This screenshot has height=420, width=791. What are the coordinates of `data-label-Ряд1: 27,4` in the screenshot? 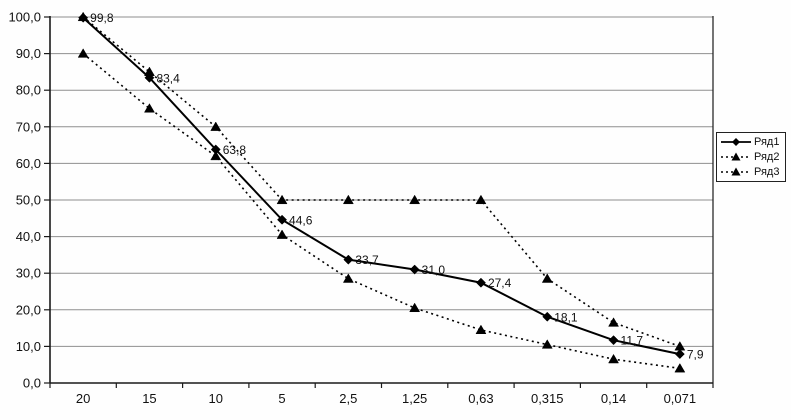 It's located at (500, 283).